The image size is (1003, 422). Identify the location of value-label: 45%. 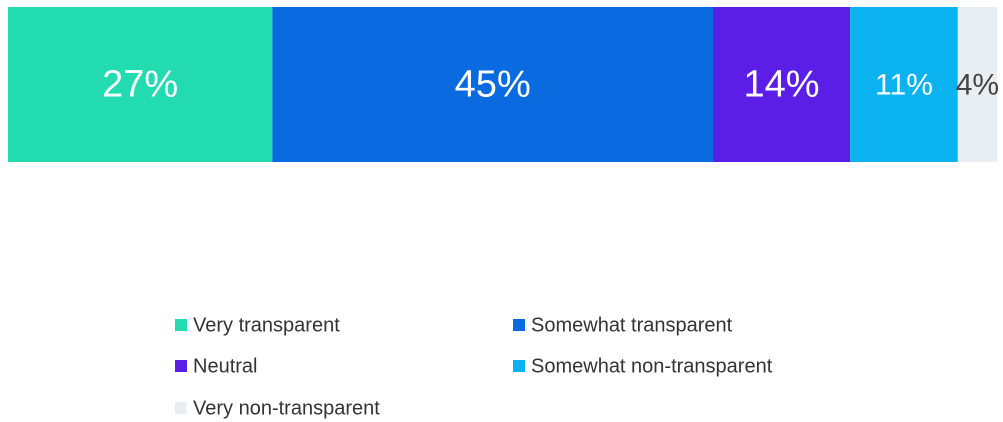
(493, 85).